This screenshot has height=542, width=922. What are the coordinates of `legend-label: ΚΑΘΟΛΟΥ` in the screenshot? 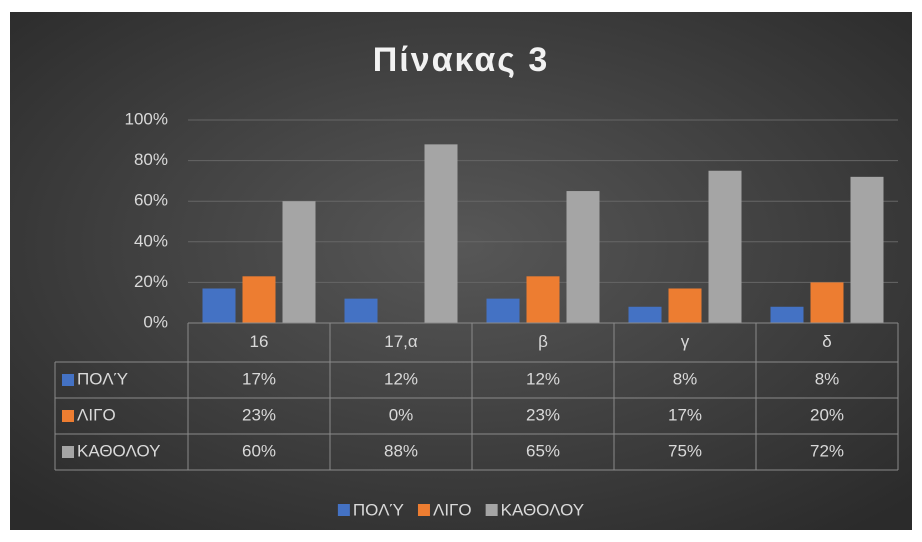 It's located at (542, 509).